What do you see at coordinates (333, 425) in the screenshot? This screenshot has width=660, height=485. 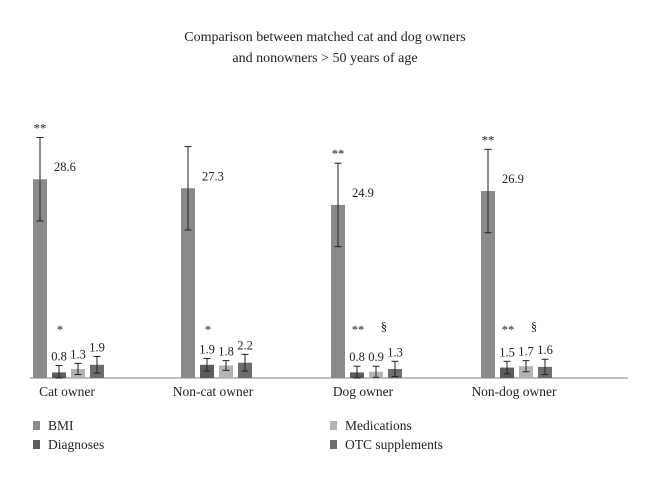 I see `legend-swatch-medications` at bounding box center [333, 425].